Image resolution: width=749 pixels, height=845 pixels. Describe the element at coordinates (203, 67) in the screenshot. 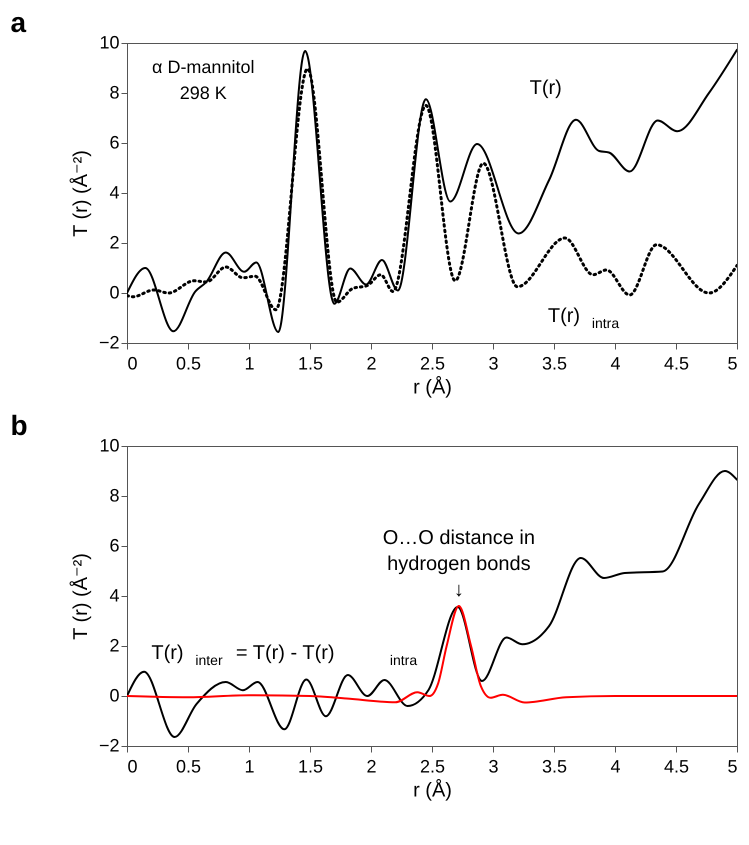

I see `annotation: α D-mannitol` at that location.